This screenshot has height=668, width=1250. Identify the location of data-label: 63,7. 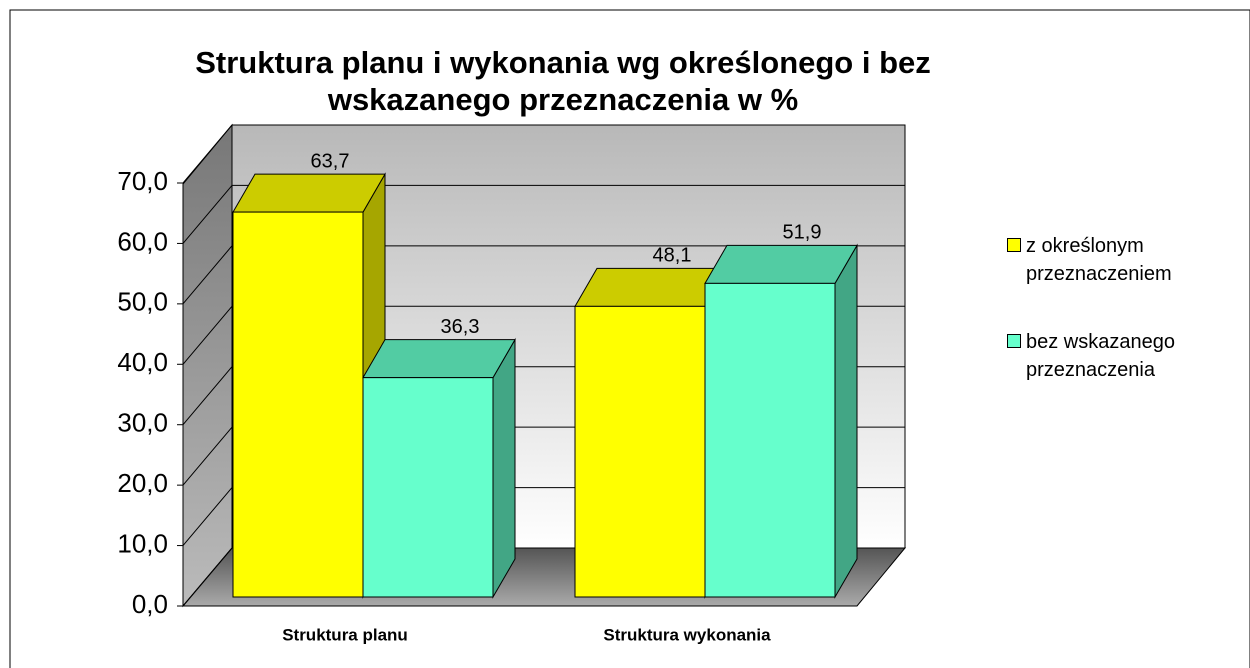
(330, 161).